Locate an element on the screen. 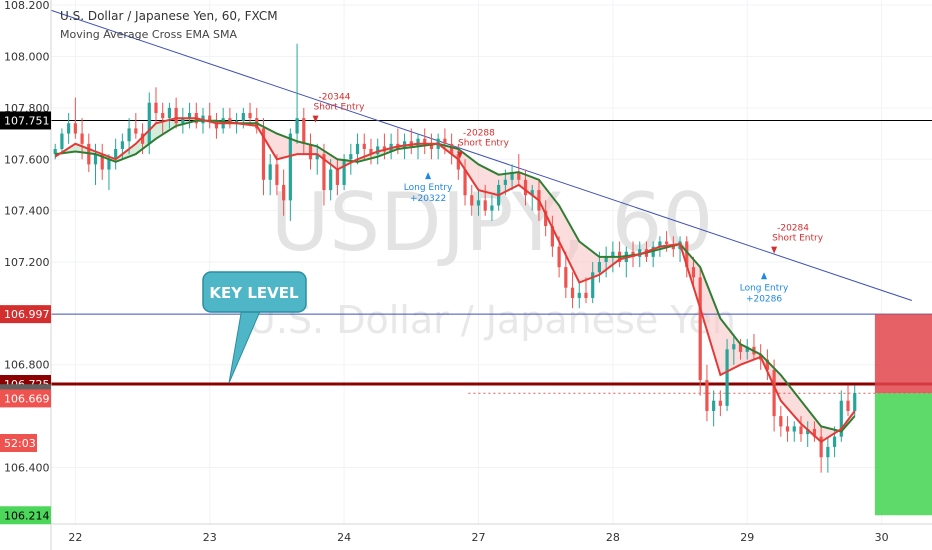 This screenshot has height=550, width=932. time-tick-label: 22 is located at coordinates (75, 537).